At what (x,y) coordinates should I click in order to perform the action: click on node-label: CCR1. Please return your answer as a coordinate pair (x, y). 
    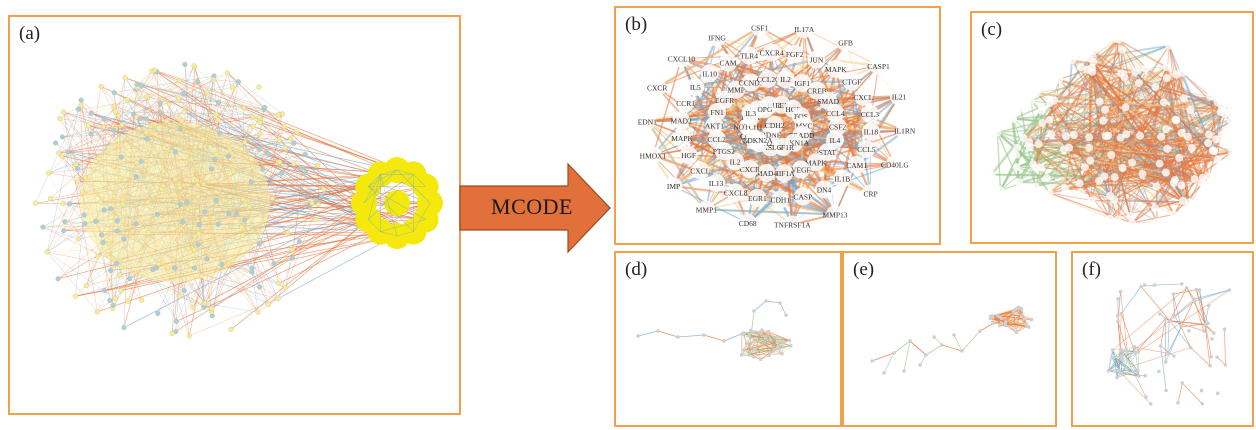
    Looking at the image, I should click on (685, 103).